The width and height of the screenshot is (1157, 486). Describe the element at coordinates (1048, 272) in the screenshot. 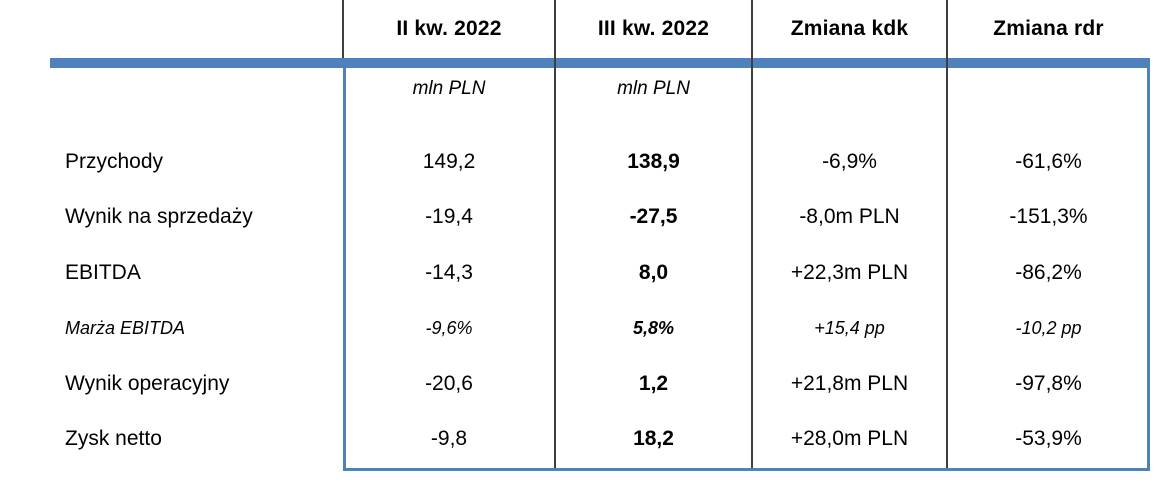

I see `cell-rdr: -86,2%` at that location.